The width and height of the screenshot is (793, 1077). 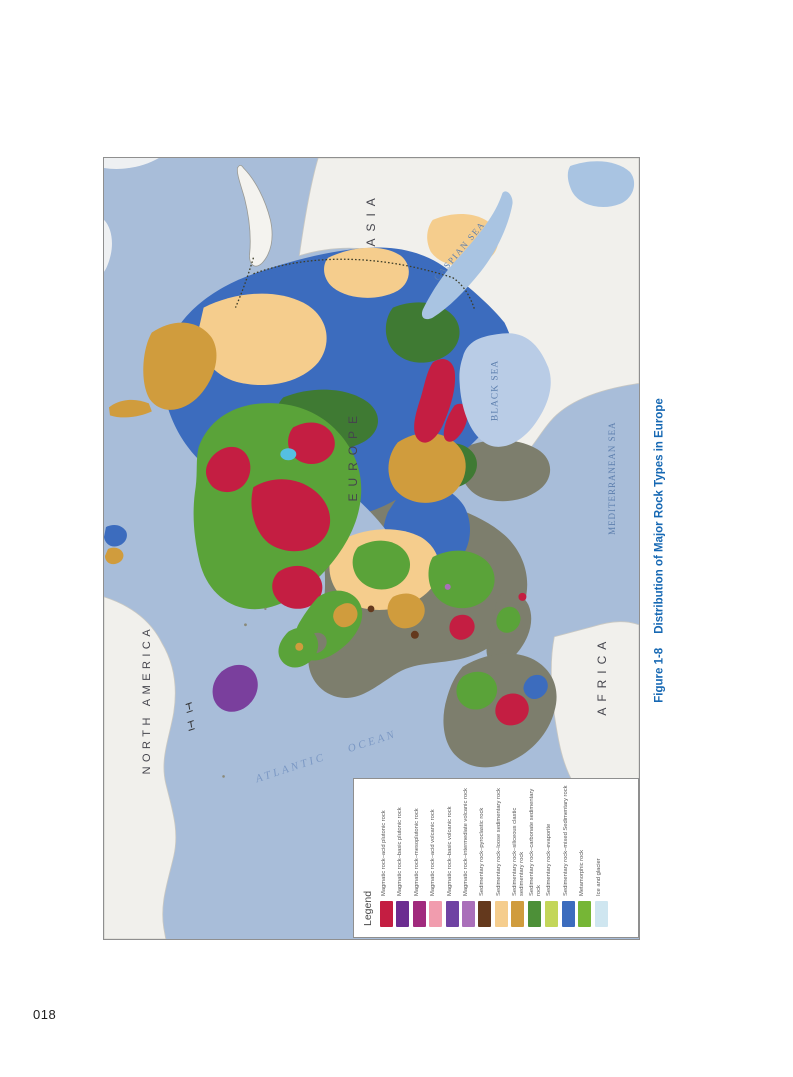 What do you see at coordinates (400, 851) in the screenshot?
I see `legend-item-label: Magmatic rock–basic plutonic rock` at bounding box center [400, 851].